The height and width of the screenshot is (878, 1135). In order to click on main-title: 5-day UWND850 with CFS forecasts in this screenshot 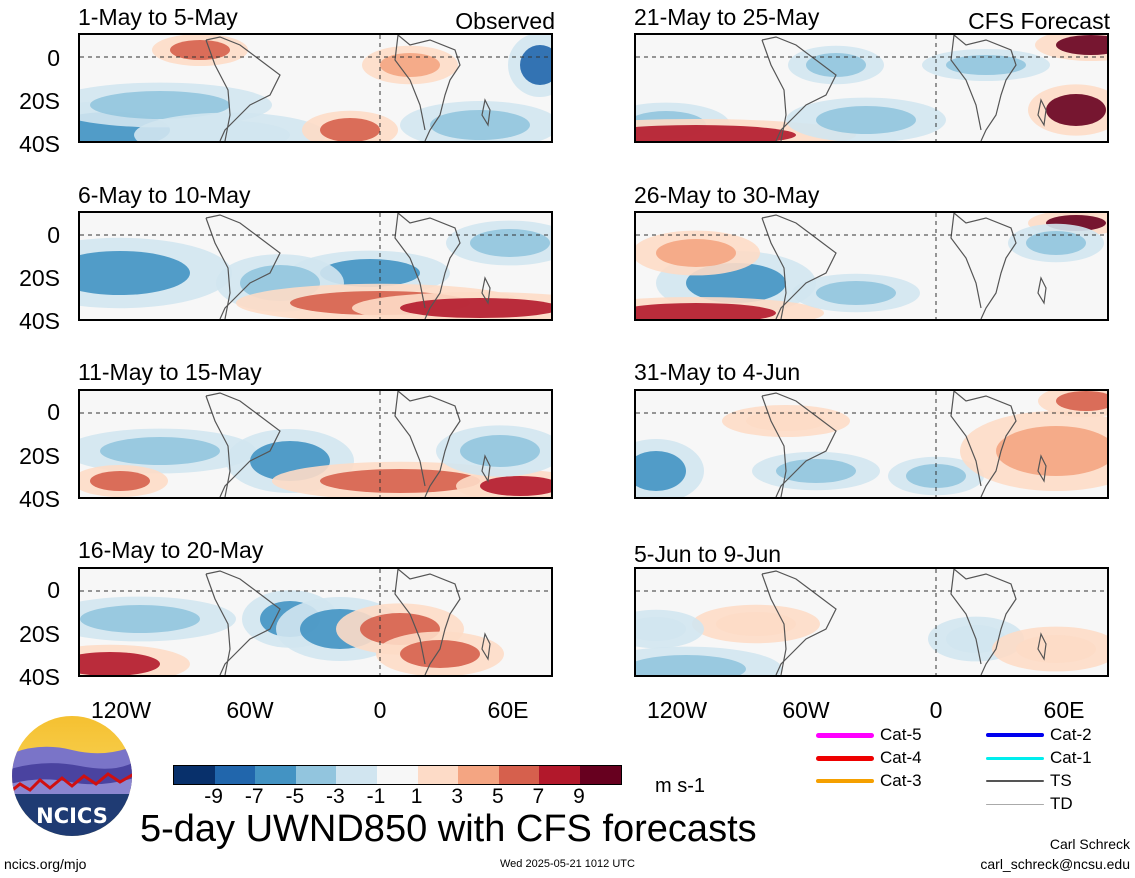, I will do `click(448, 829)`.